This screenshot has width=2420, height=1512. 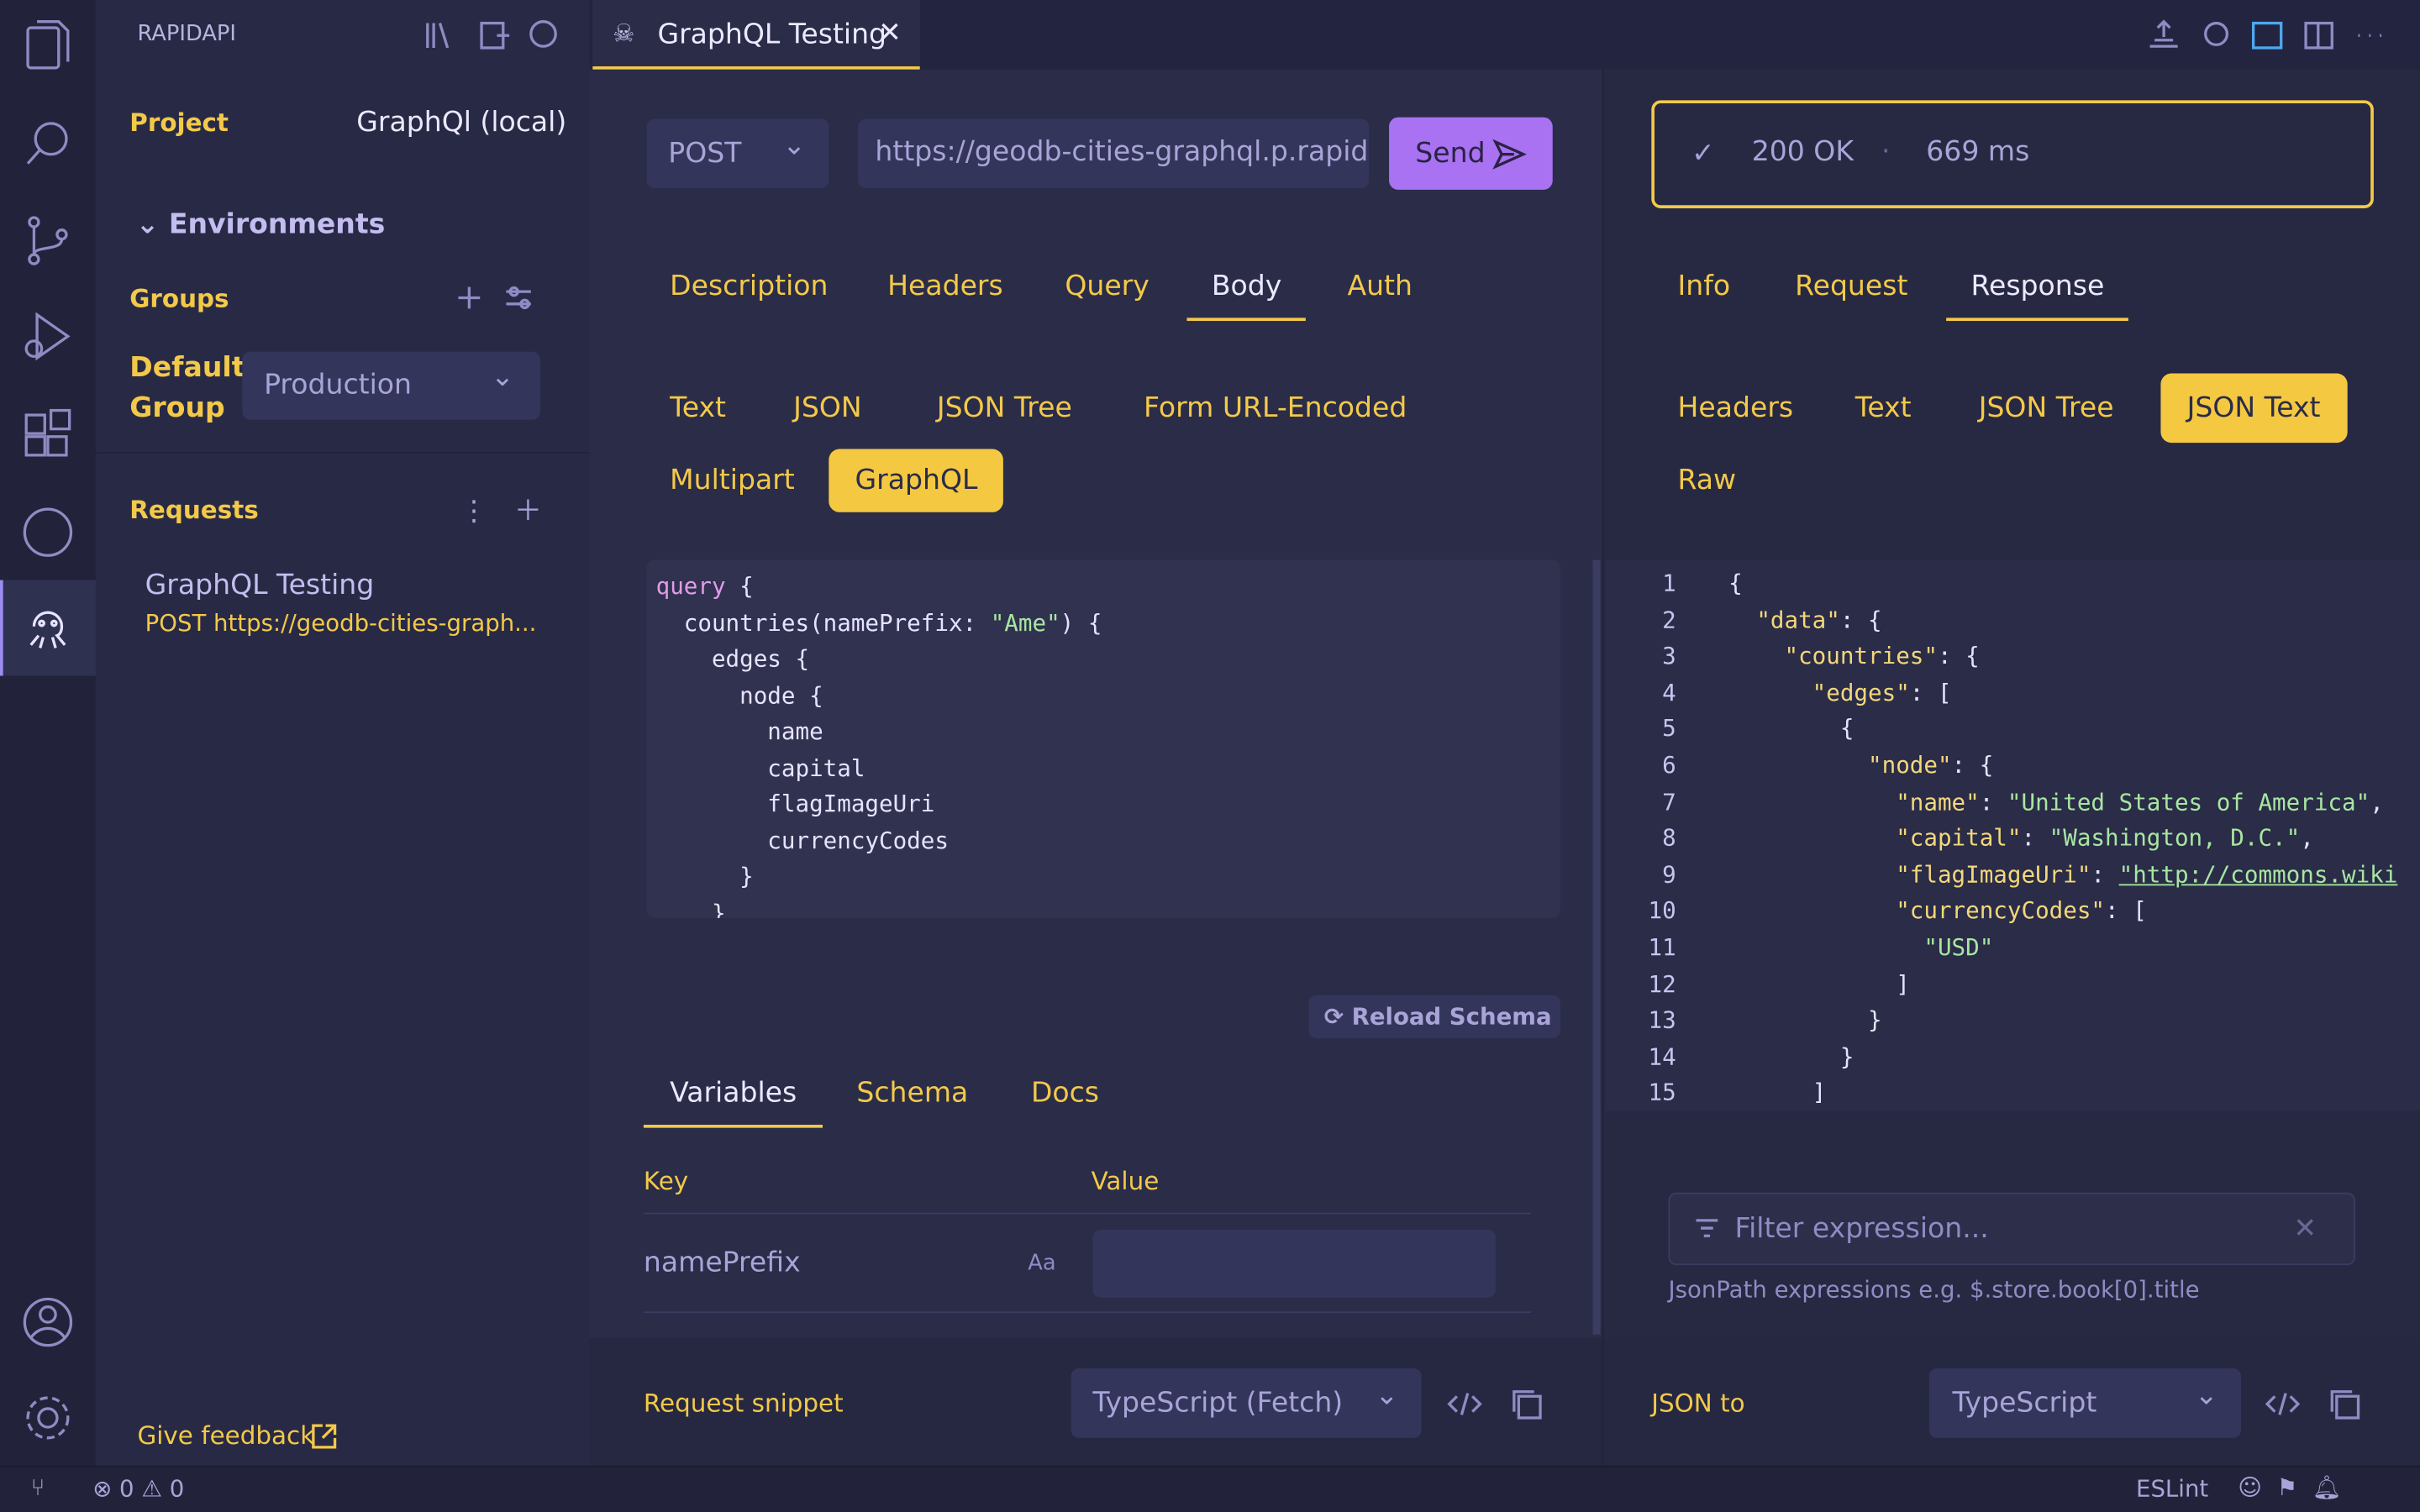 I want to click on json-to-select, so click(x=2085, y=1403).